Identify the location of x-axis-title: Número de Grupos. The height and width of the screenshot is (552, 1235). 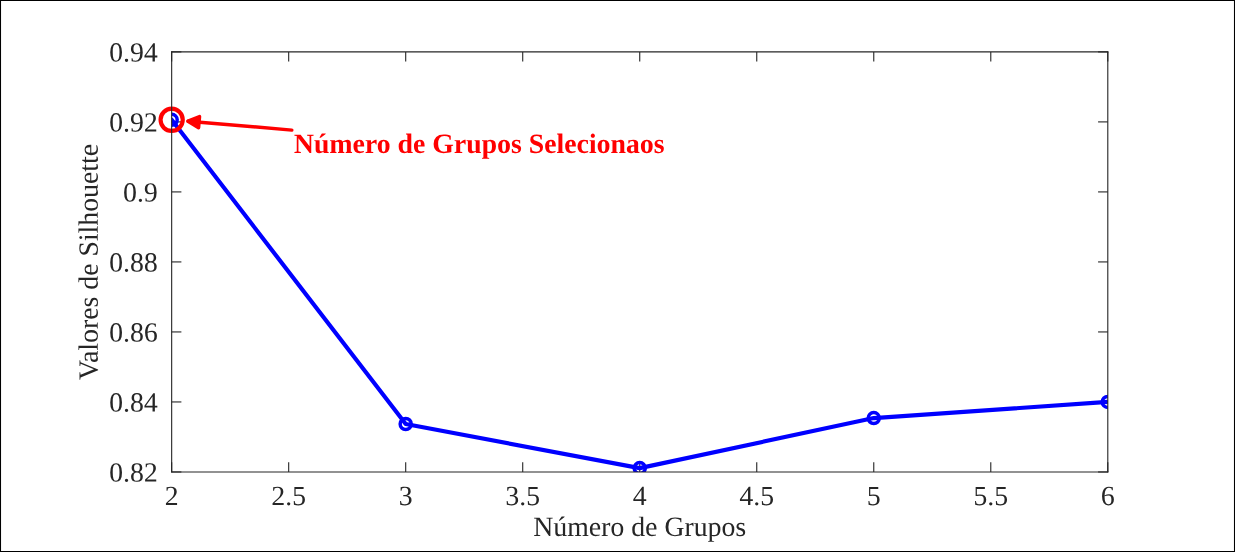
(640, 529).